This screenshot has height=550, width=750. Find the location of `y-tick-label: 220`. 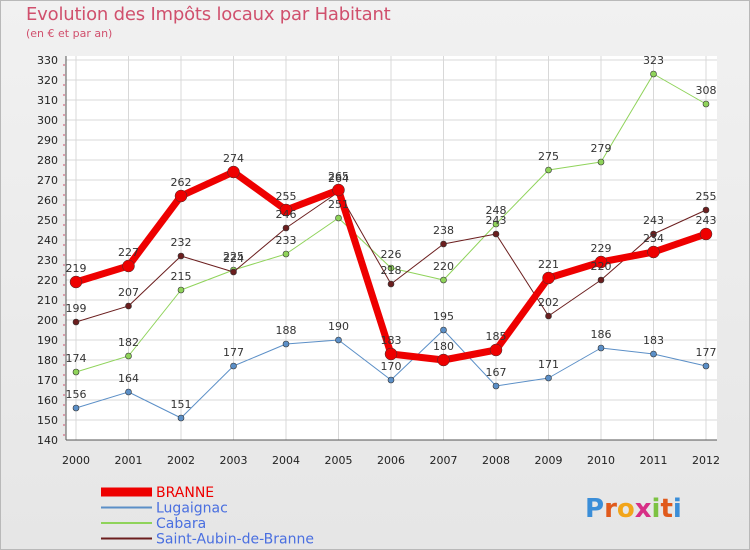

y-tick-label: 220 is located at coordinates (47, 280).